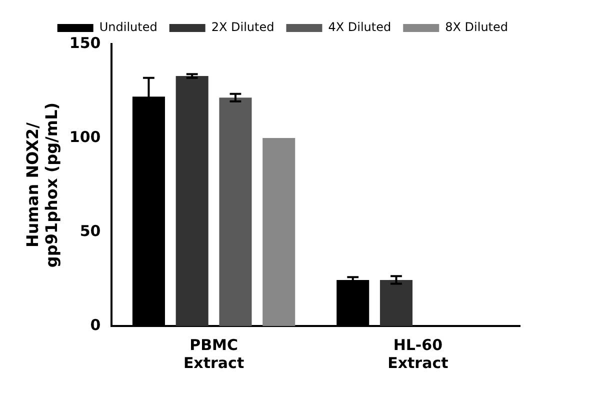  Describe the element at coordinates (85, 43) in the screenshot. I see `y-tick-label: 150` at that location.